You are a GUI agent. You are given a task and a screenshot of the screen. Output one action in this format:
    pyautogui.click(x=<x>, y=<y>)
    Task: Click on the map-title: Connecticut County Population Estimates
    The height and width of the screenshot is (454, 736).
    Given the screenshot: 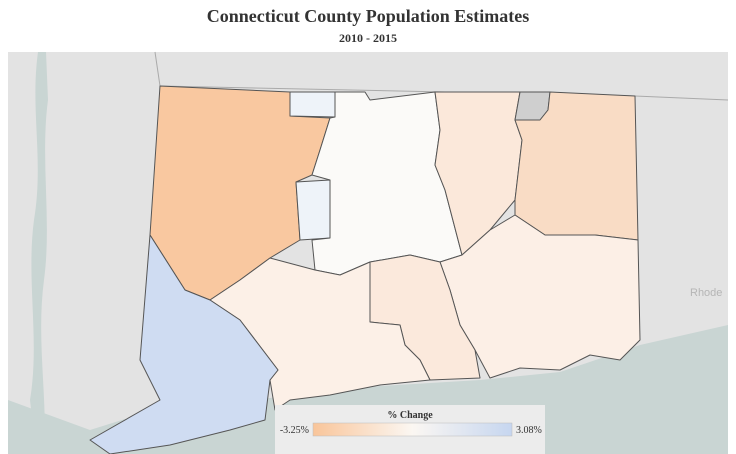 What is the action you would take?
    pyautogui.click(x=368, y=16)
    